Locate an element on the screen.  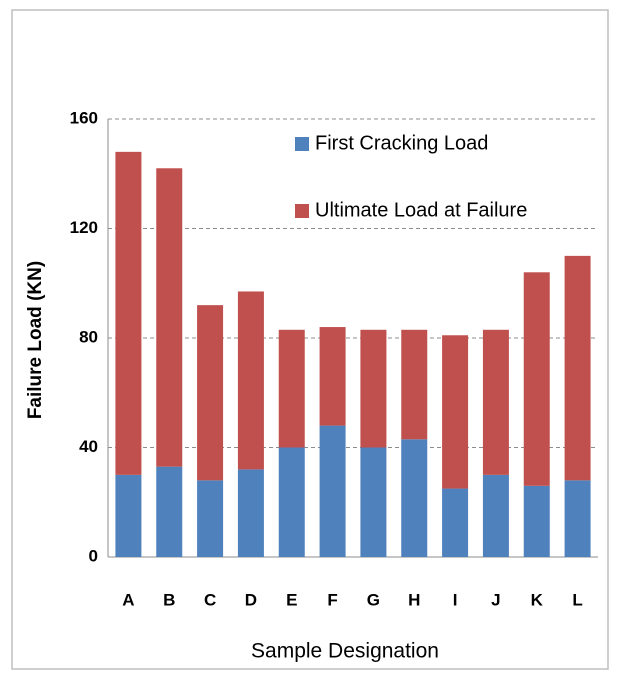
x-tick-label: G is located at coordinates (373, 599).